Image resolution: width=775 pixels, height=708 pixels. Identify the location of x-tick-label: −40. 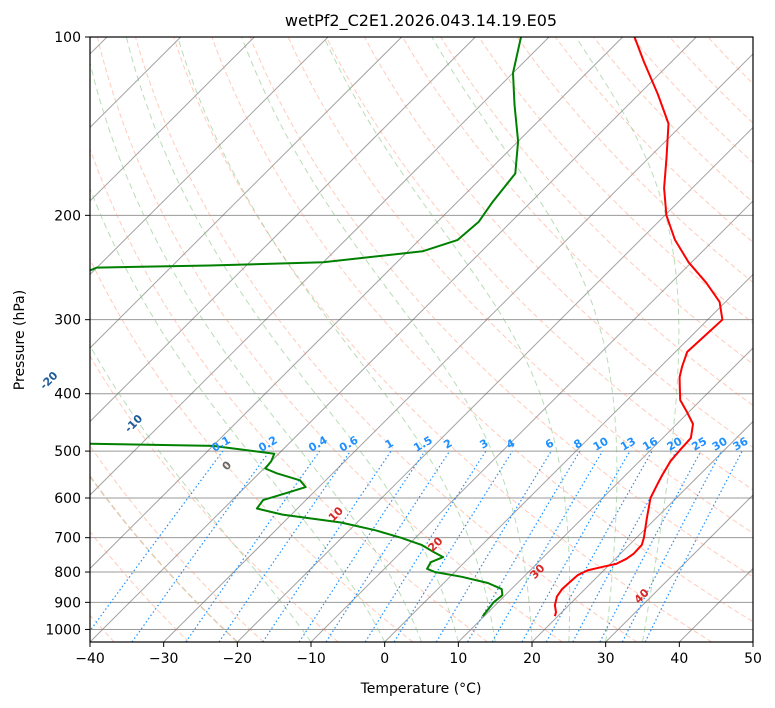
(90, 659).